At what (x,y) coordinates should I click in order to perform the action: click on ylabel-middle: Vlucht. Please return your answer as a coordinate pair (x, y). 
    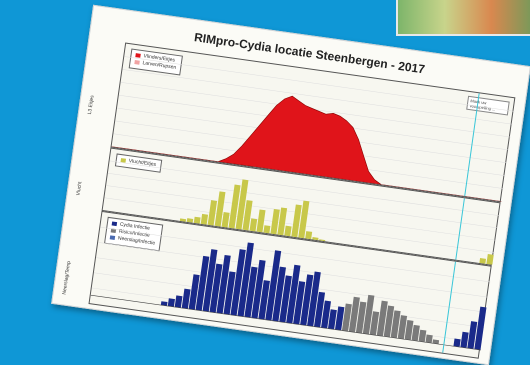
    Looking at the image, I should click on (79, 188).